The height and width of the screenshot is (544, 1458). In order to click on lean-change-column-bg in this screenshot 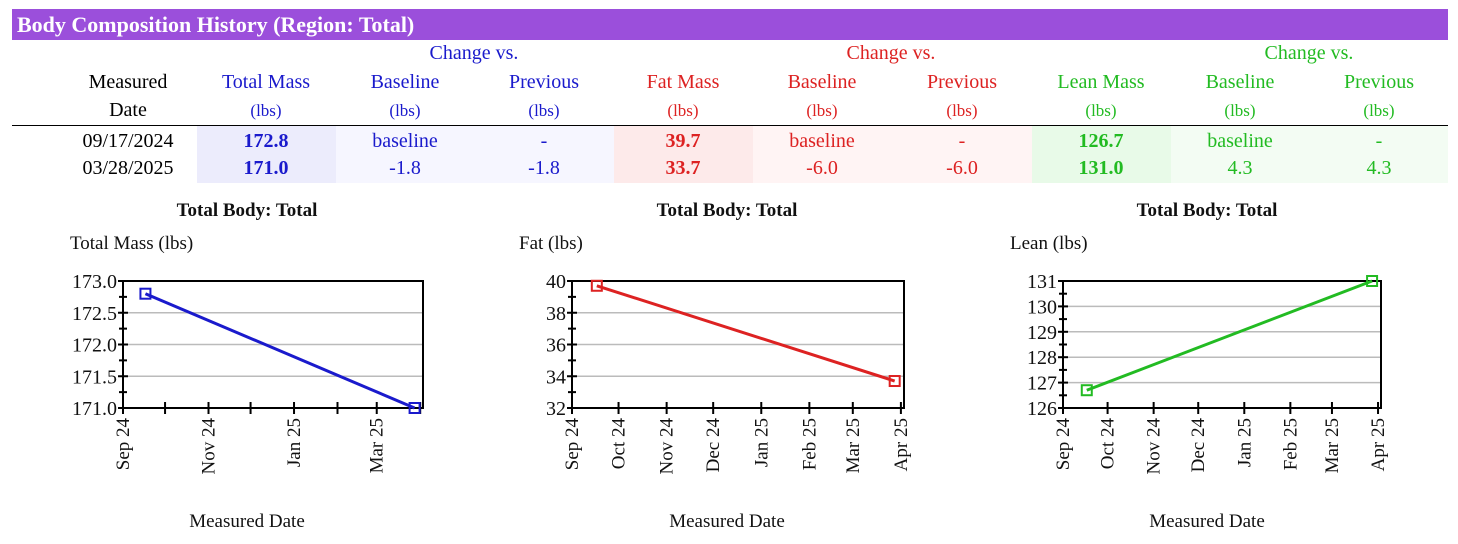, I will do `click(1309, 154)`.